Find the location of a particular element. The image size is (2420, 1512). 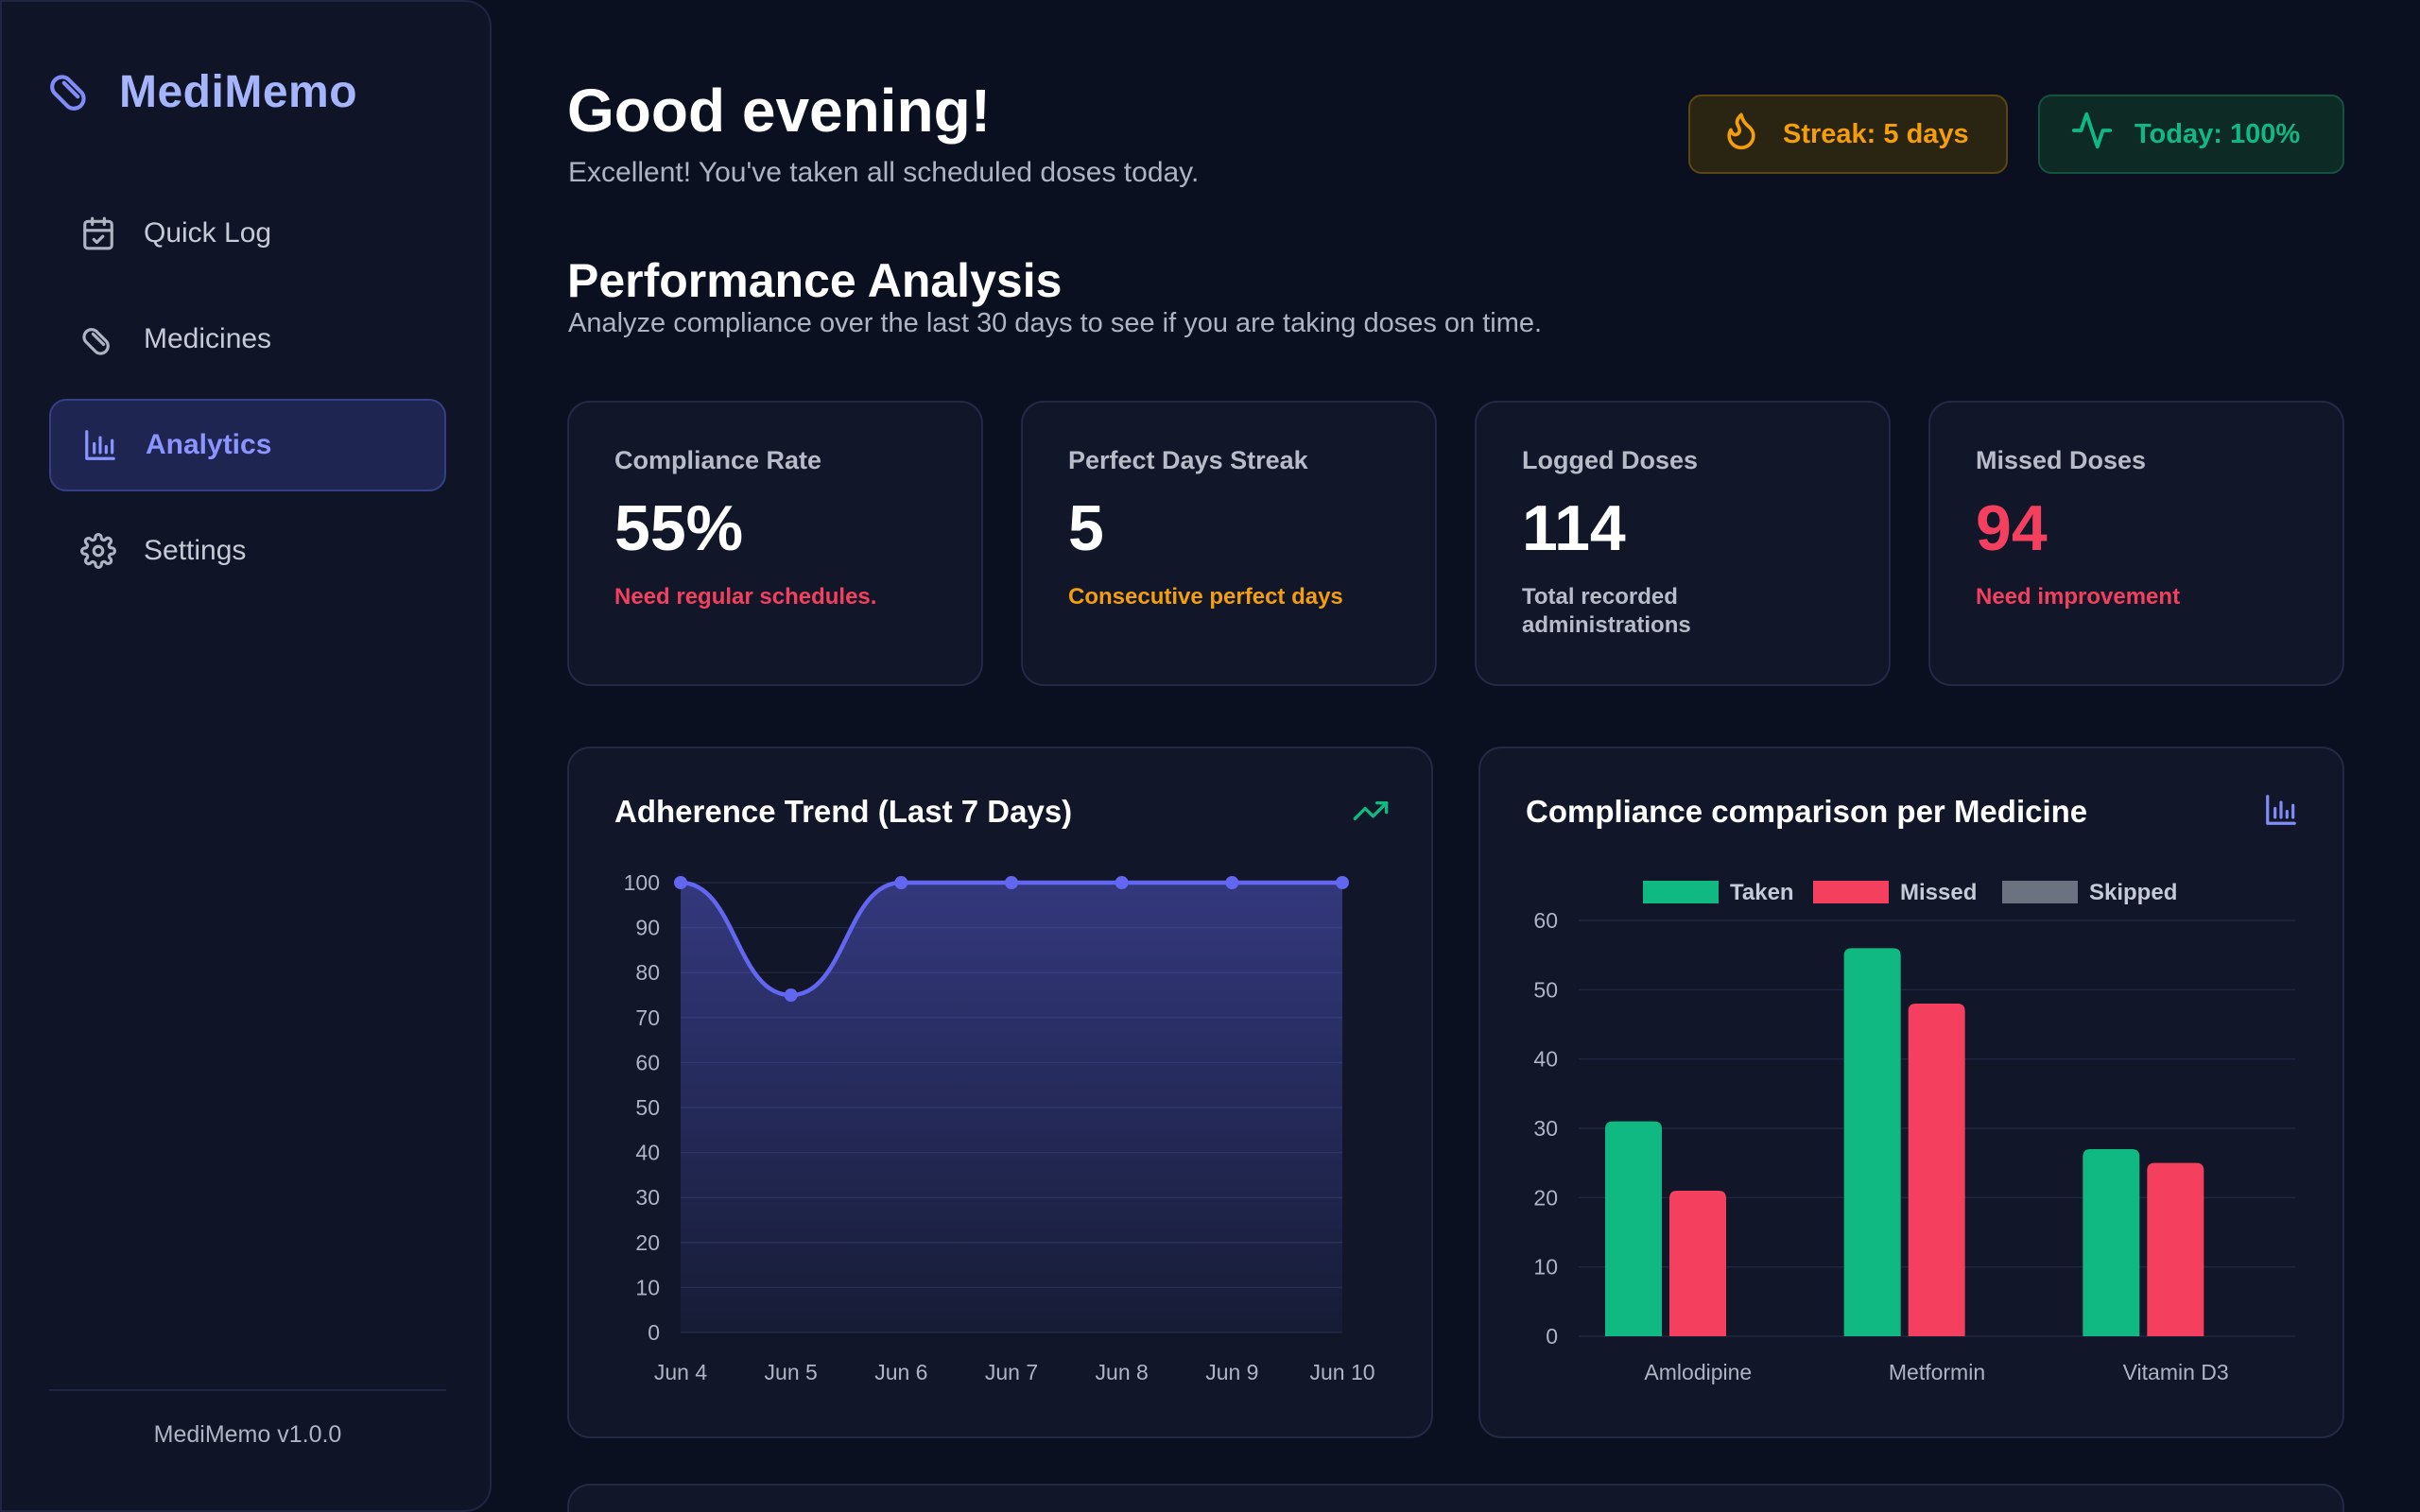

bottom-card is located at coordinates (1455, 1498).